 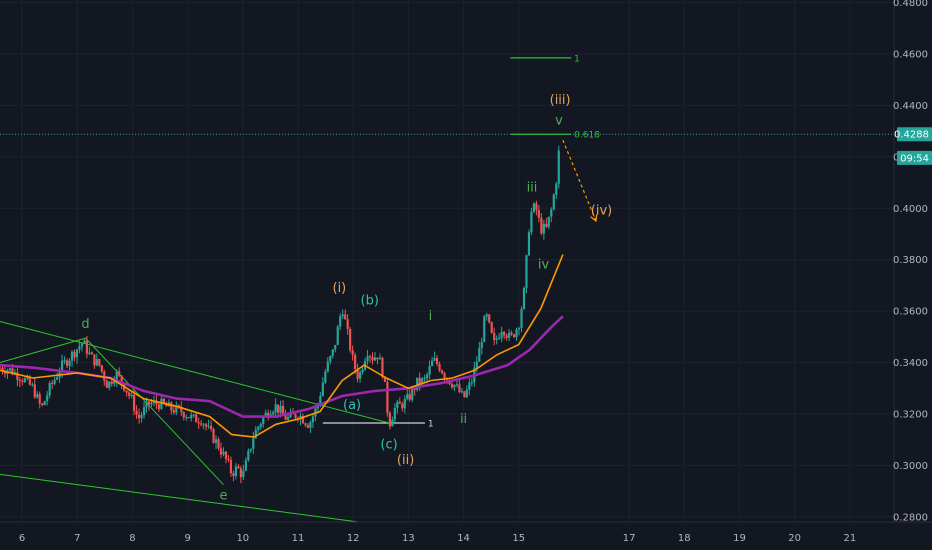 What do you see at coordinates (629, 538) in the screenshot?
I see `x-tick-label: 17` at bounding box center [629, 538].